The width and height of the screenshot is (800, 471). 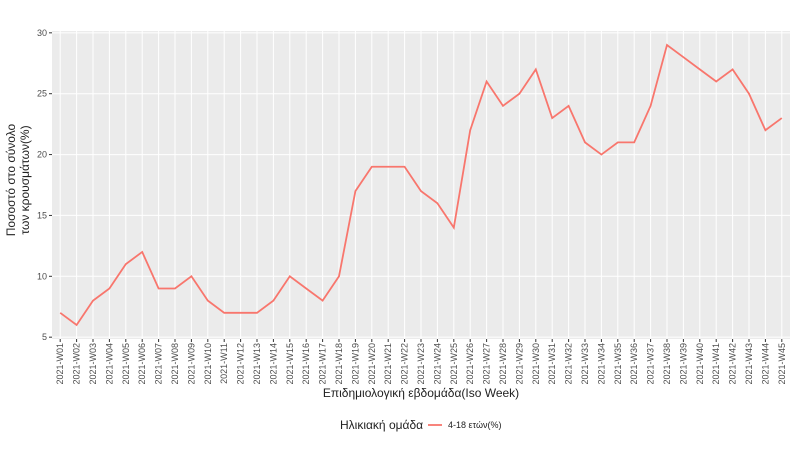 I want to click on x-tick-label: 2021-W12, so click(x=241, y=364).